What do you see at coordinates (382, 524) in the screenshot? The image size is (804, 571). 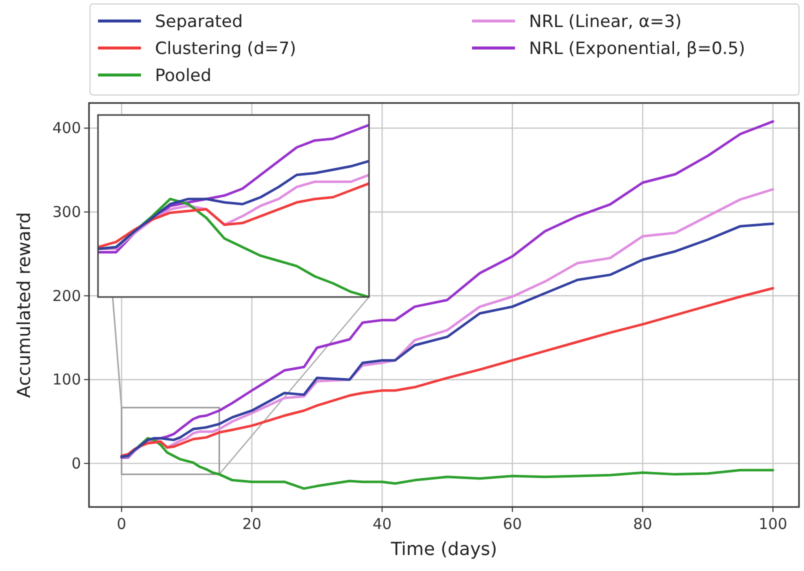 I see `x-tick-label: 40` at bounding box center [382, 524].